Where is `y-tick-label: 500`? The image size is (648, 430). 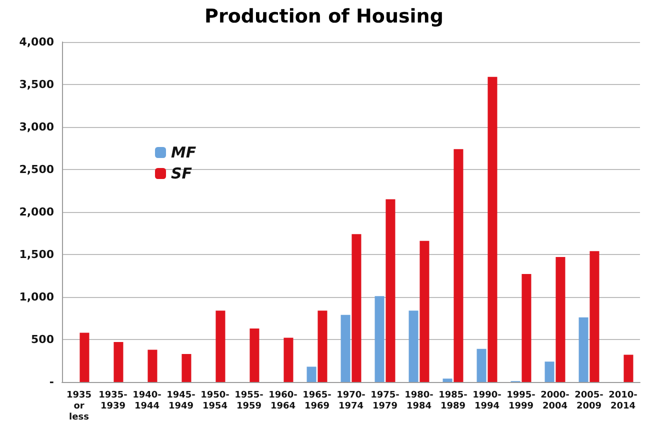 y-tick-label: 500 is located at coordinates (42, 339).